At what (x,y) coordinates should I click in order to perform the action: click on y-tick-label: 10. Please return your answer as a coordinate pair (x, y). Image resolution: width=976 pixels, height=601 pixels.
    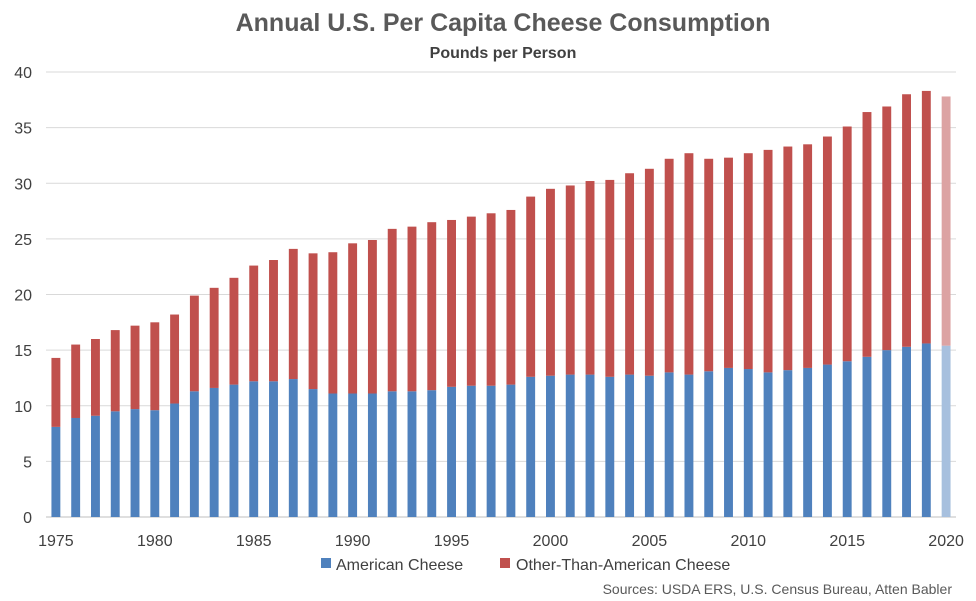
    Looking at the image, I should click on (23, 407).